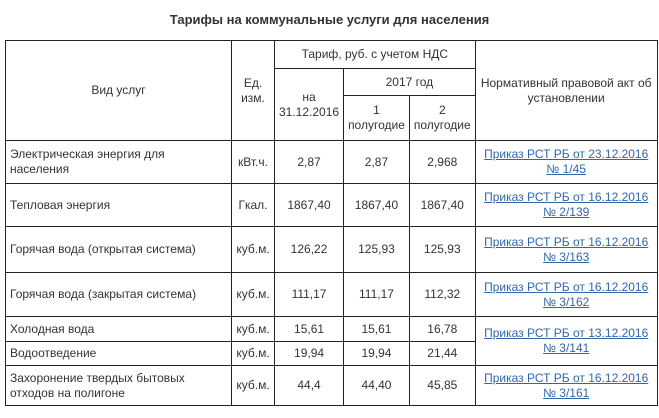 This screenshot has width=659, height=418. What do you see at coordinates (118, 205) in the screenshot?
I see `service-cell: Тепловая энергия` at bounding box center [118, 205].